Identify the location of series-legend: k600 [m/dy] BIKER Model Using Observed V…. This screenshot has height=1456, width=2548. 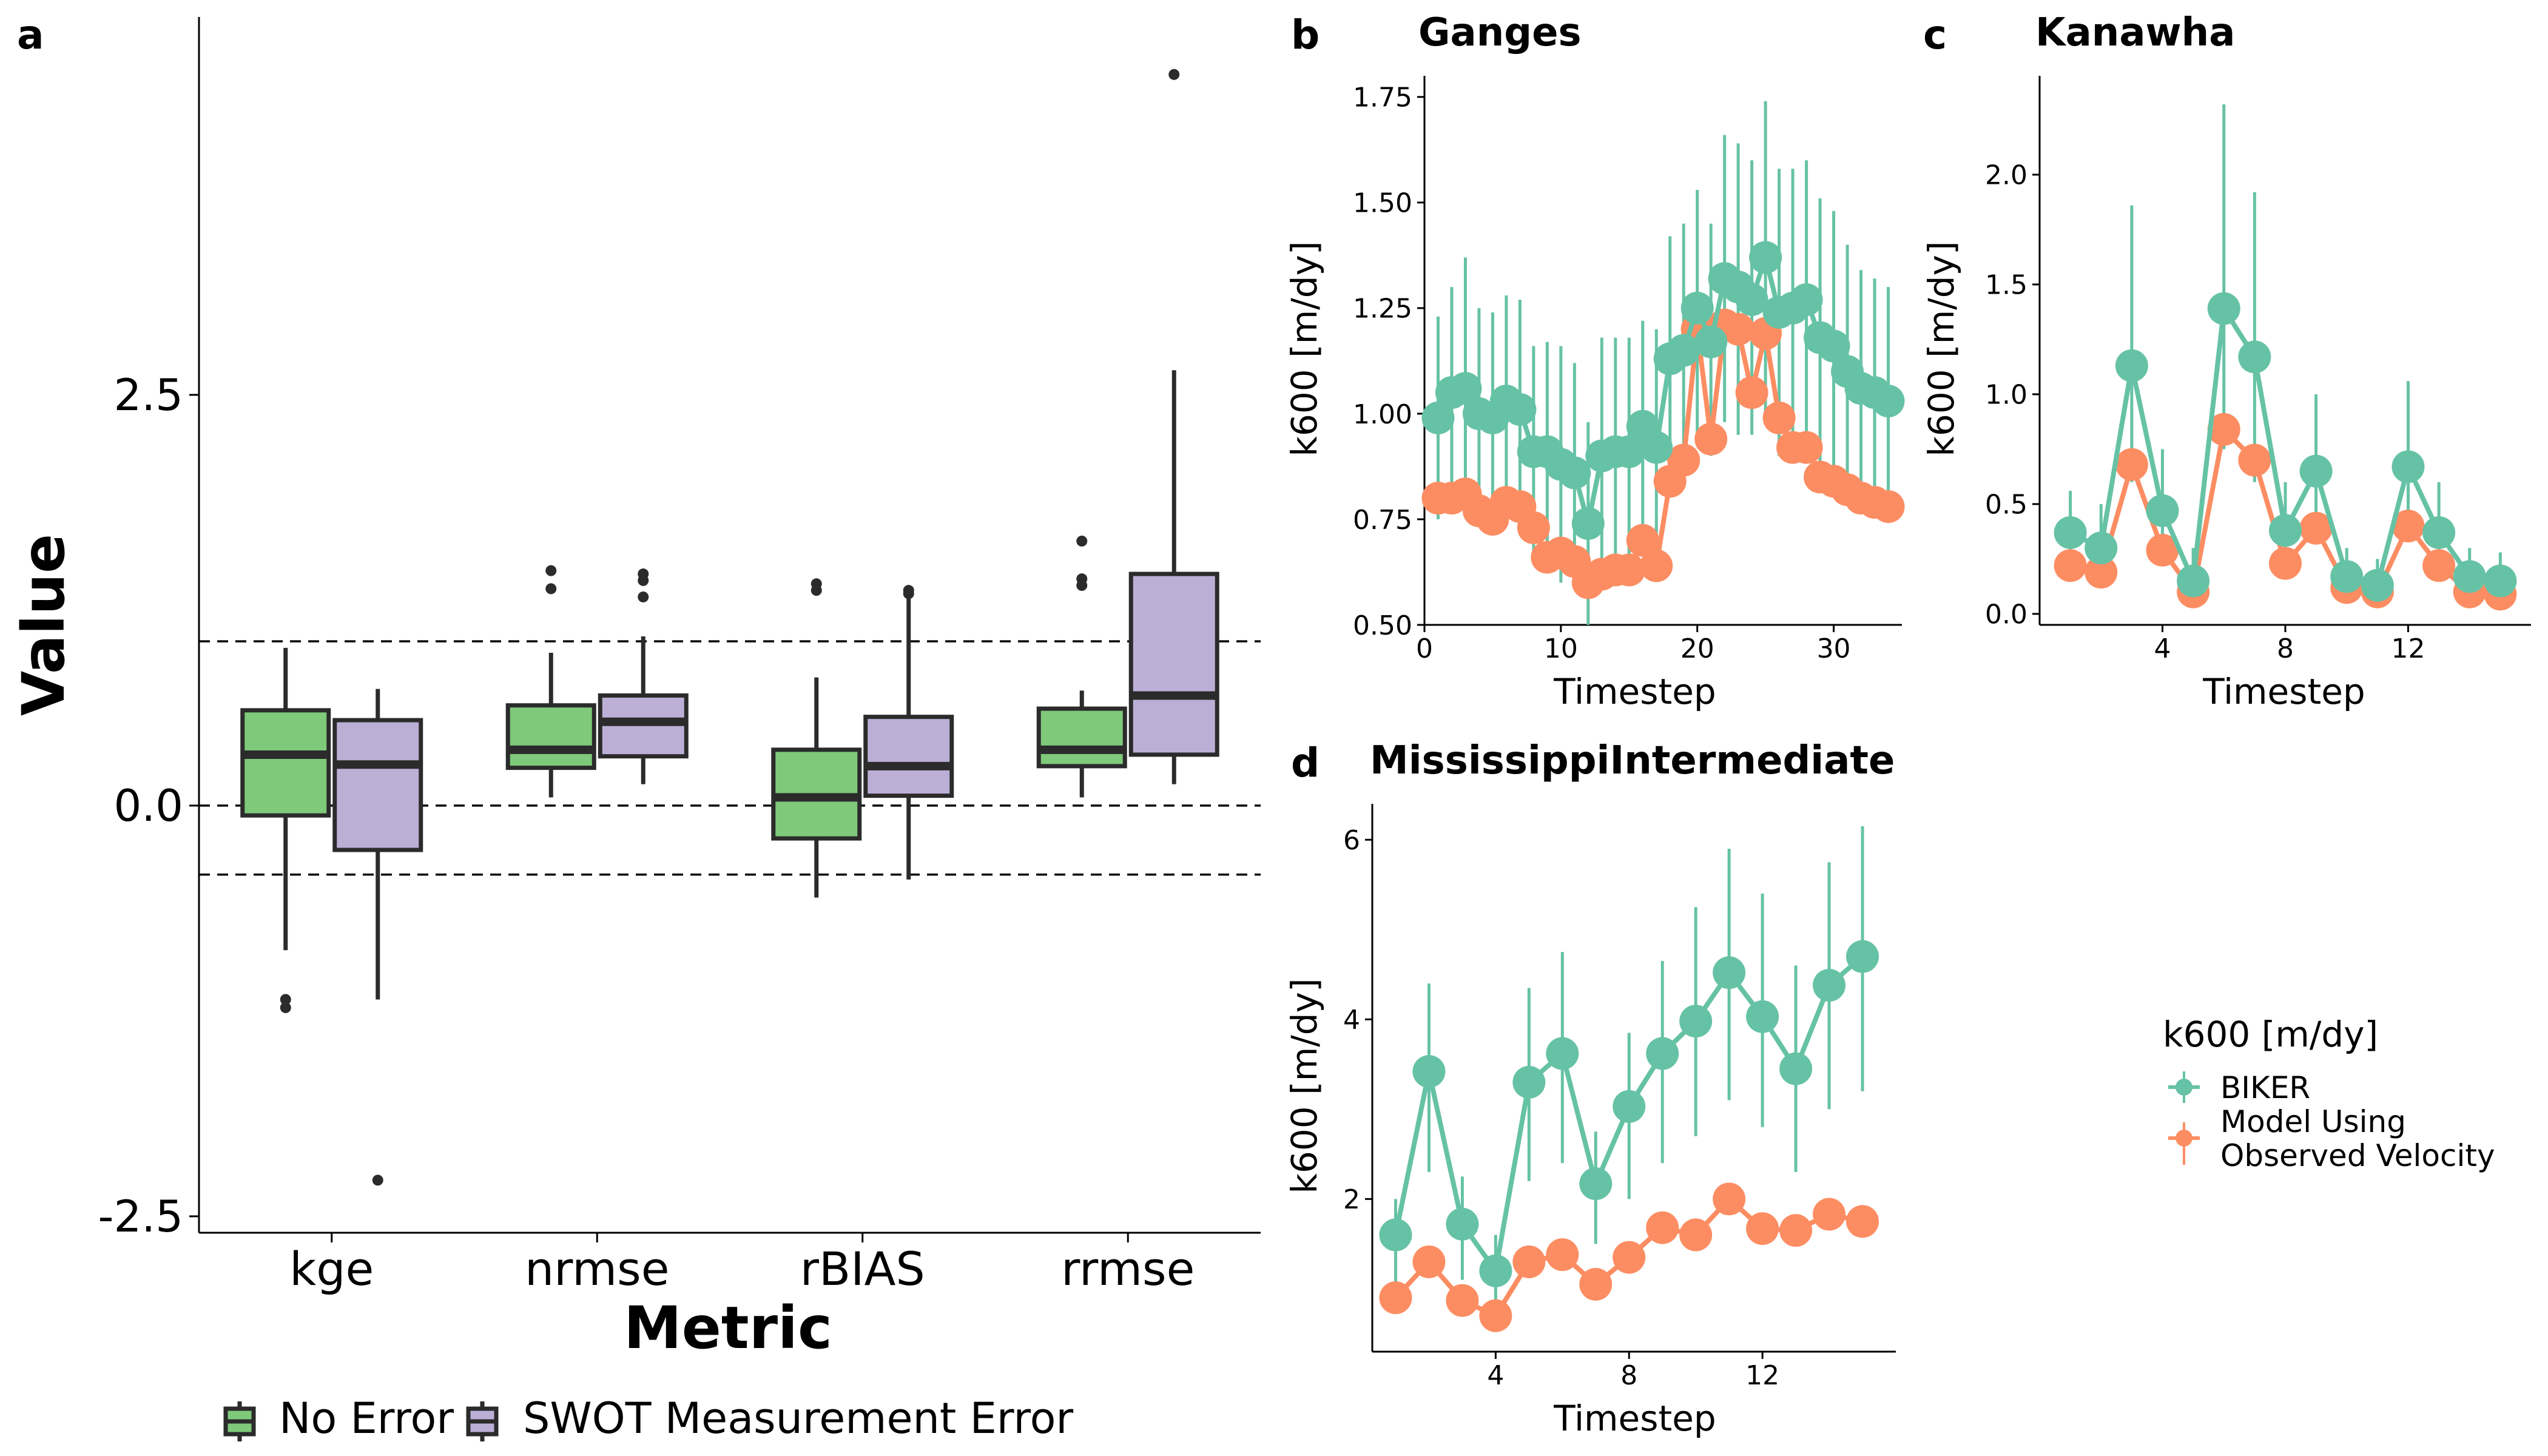
(2329, 1093).